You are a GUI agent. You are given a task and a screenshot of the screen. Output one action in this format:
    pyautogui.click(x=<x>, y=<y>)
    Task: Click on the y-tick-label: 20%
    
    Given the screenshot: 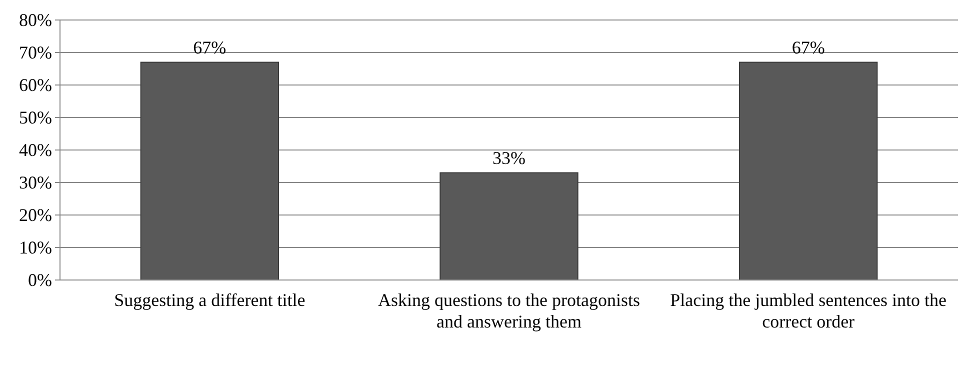 What is the action you would take?
    pyautogui.click(x=35, y=214)
    